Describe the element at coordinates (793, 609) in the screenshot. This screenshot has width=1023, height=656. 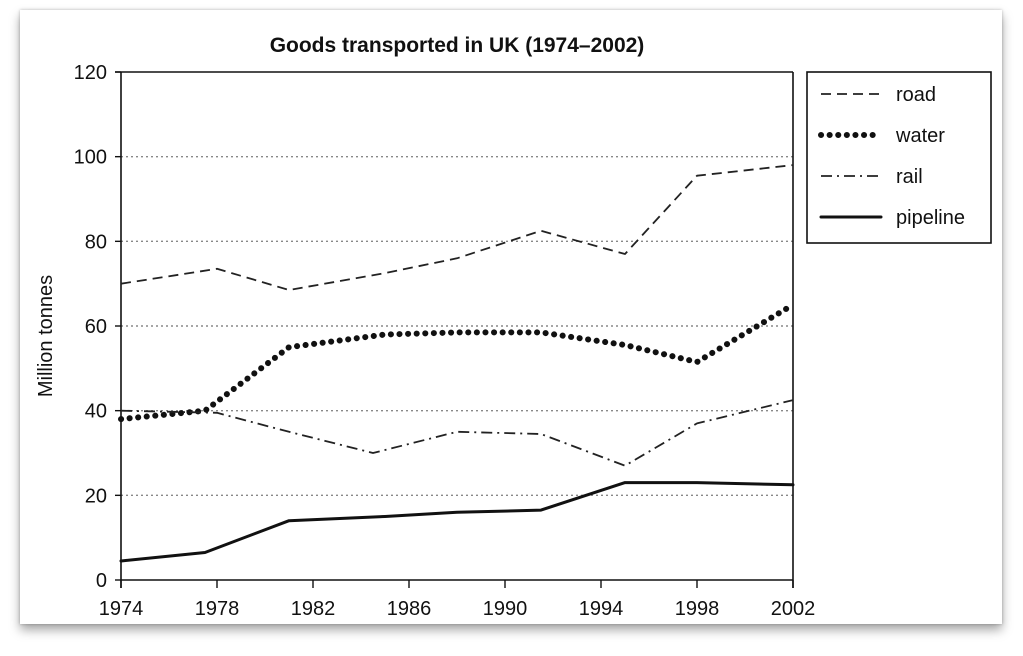
I see `x-tick-label: 2002` at that location.